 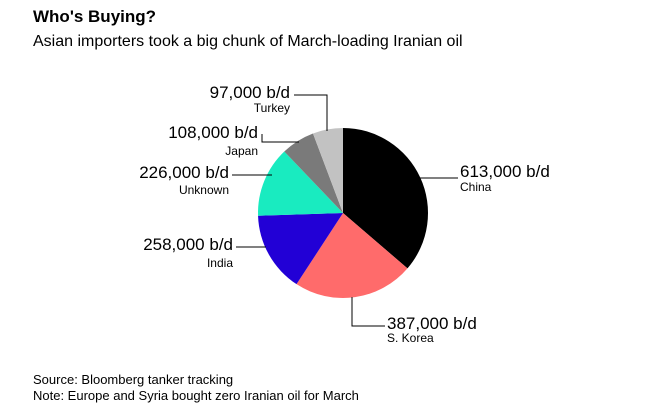 I want to click on slice-value-label: 226,000 b/d, so click(x=184, y=172).